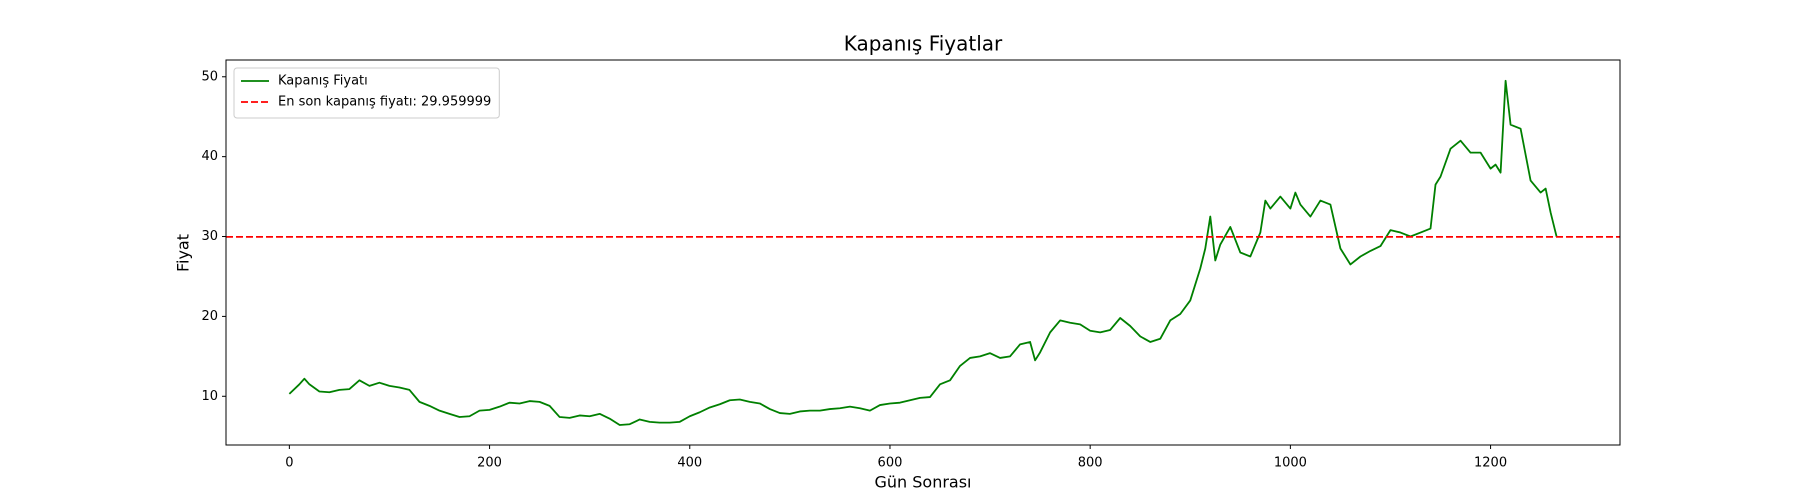 This screenshot has height=500, width=1800. Describe the element at coordinates (209, 236) in the screenshot. I see `y-tick-label: 30` at that location.